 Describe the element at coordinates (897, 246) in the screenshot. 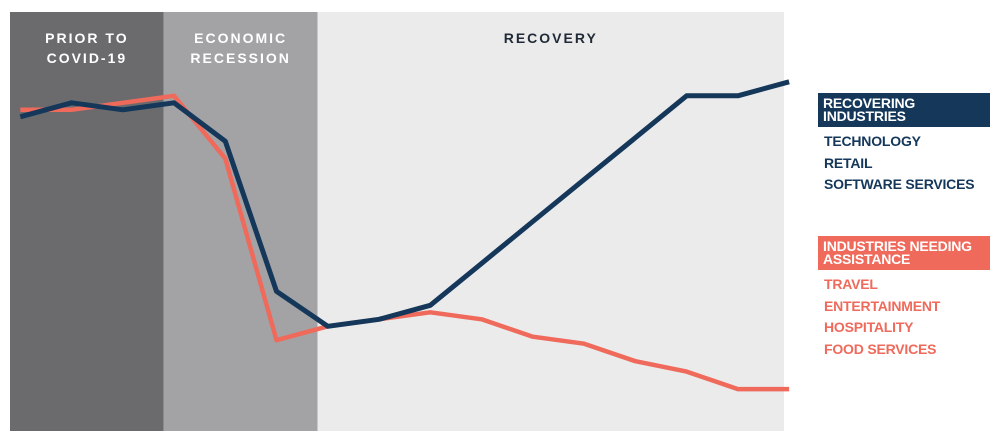

I see `legend-needing-title-line: INDUSTRIES NEEDING` at that location.